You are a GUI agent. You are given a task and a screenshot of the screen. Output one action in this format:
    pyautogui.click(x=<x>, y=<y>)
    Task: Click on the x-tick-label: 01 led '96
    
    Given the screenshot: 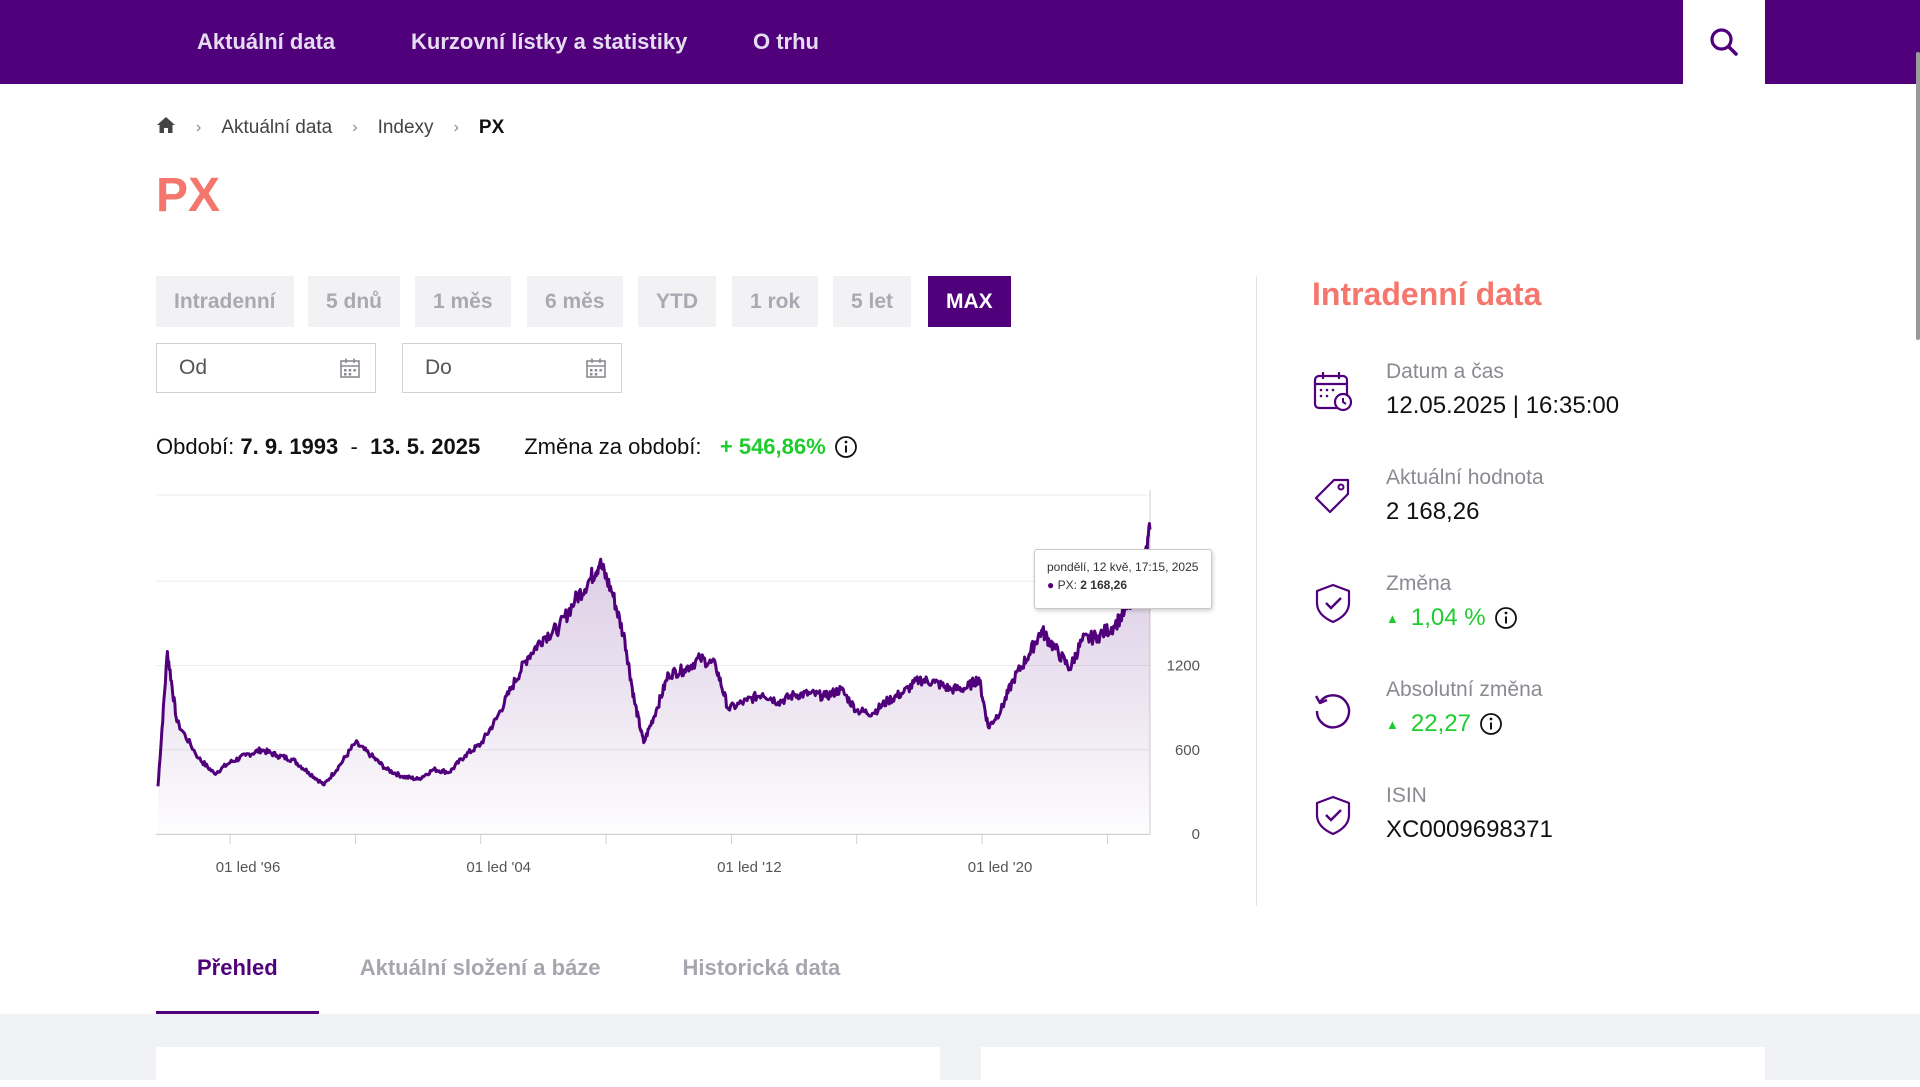 What is the action you would take?
    pyautogui.click(x=248, y=867)
    